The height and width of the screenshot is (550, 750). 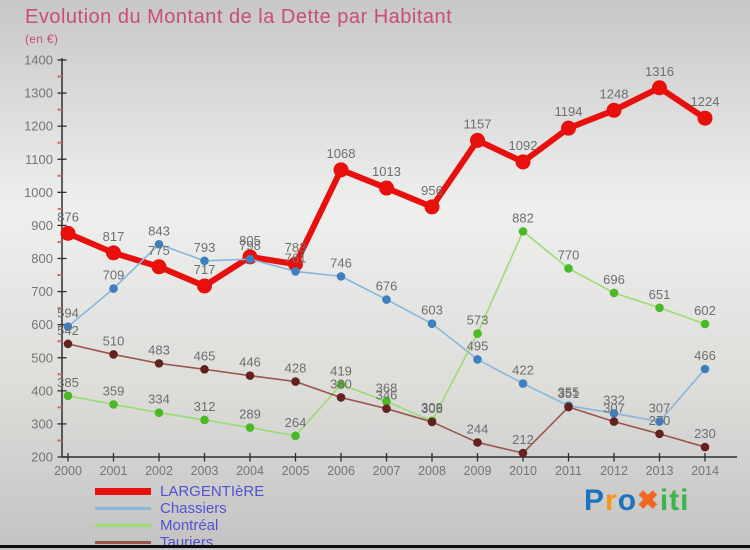 What do you see at coordinates (705, 433) in the screenshot?
I see `value-label: 230` at bounding box center [705, 433].